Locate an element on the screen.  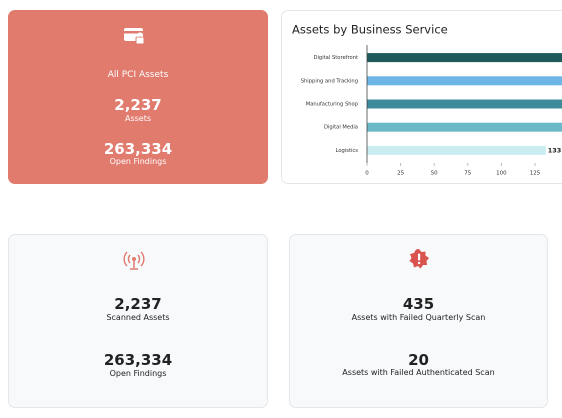
alert-icon is located at coordinates (419, 259).